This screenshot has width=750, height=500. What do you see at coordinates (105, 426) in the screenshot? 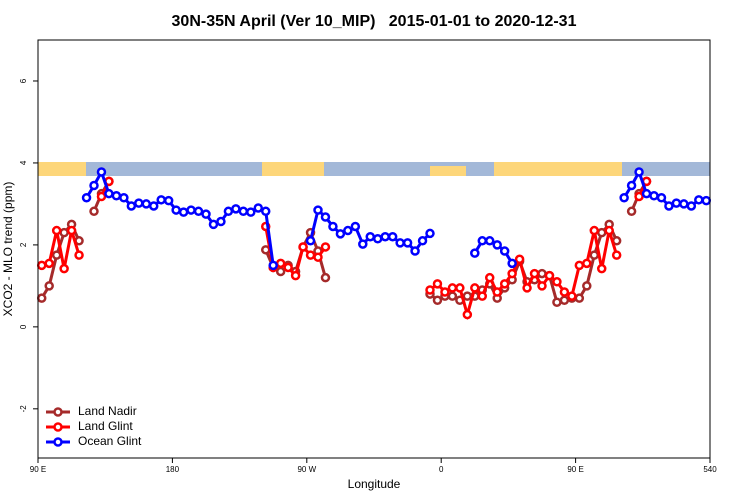
I see `legend-label: Land Glint` at bounding box center [105, 426].